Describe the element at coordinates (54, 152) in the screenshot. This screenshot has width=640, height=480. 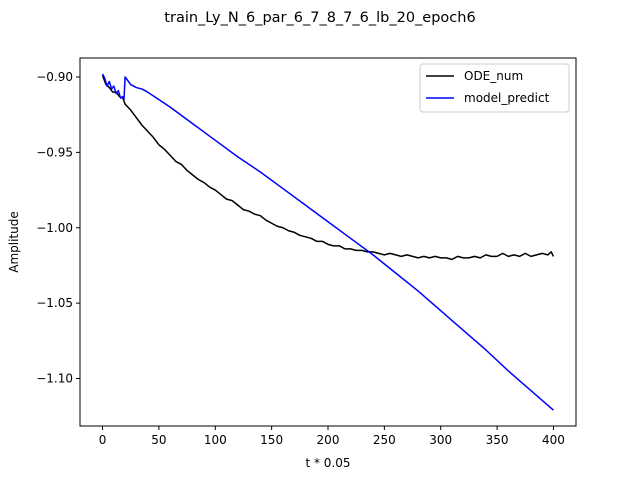
I see `y-tick-label: −0.95` at that location.